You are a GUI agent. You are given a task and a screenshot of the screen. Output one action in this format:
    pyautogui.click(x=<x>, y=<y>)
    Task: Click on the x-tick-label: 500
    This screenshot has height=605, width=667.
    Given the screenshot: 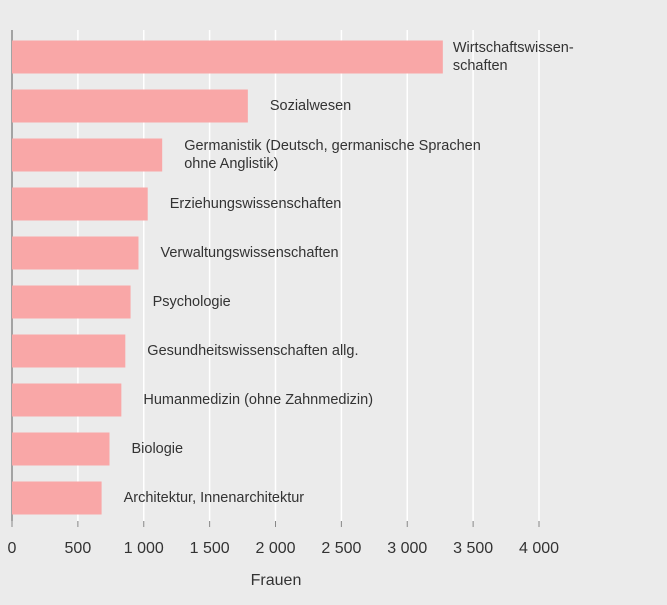 What is the action you would take?
    pyautogui.click(x=78, y=548)
    